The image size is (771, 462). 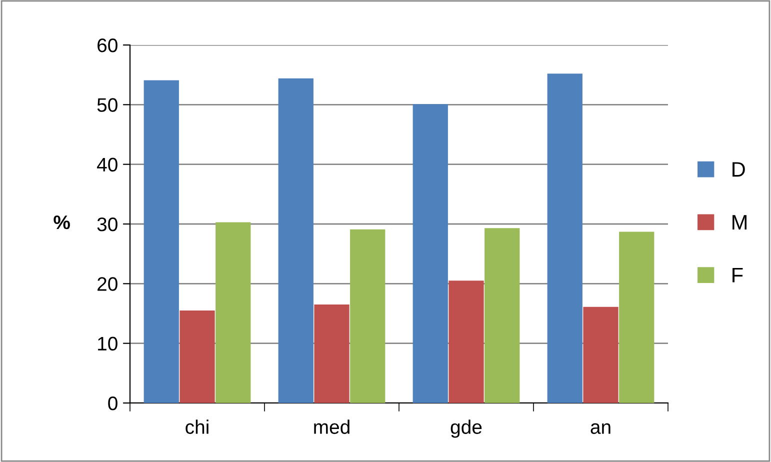 What do you see at coordinates (107, 224) in the screenshot?
I see `y-tick-label: 30` at bounding box center [107, 224].